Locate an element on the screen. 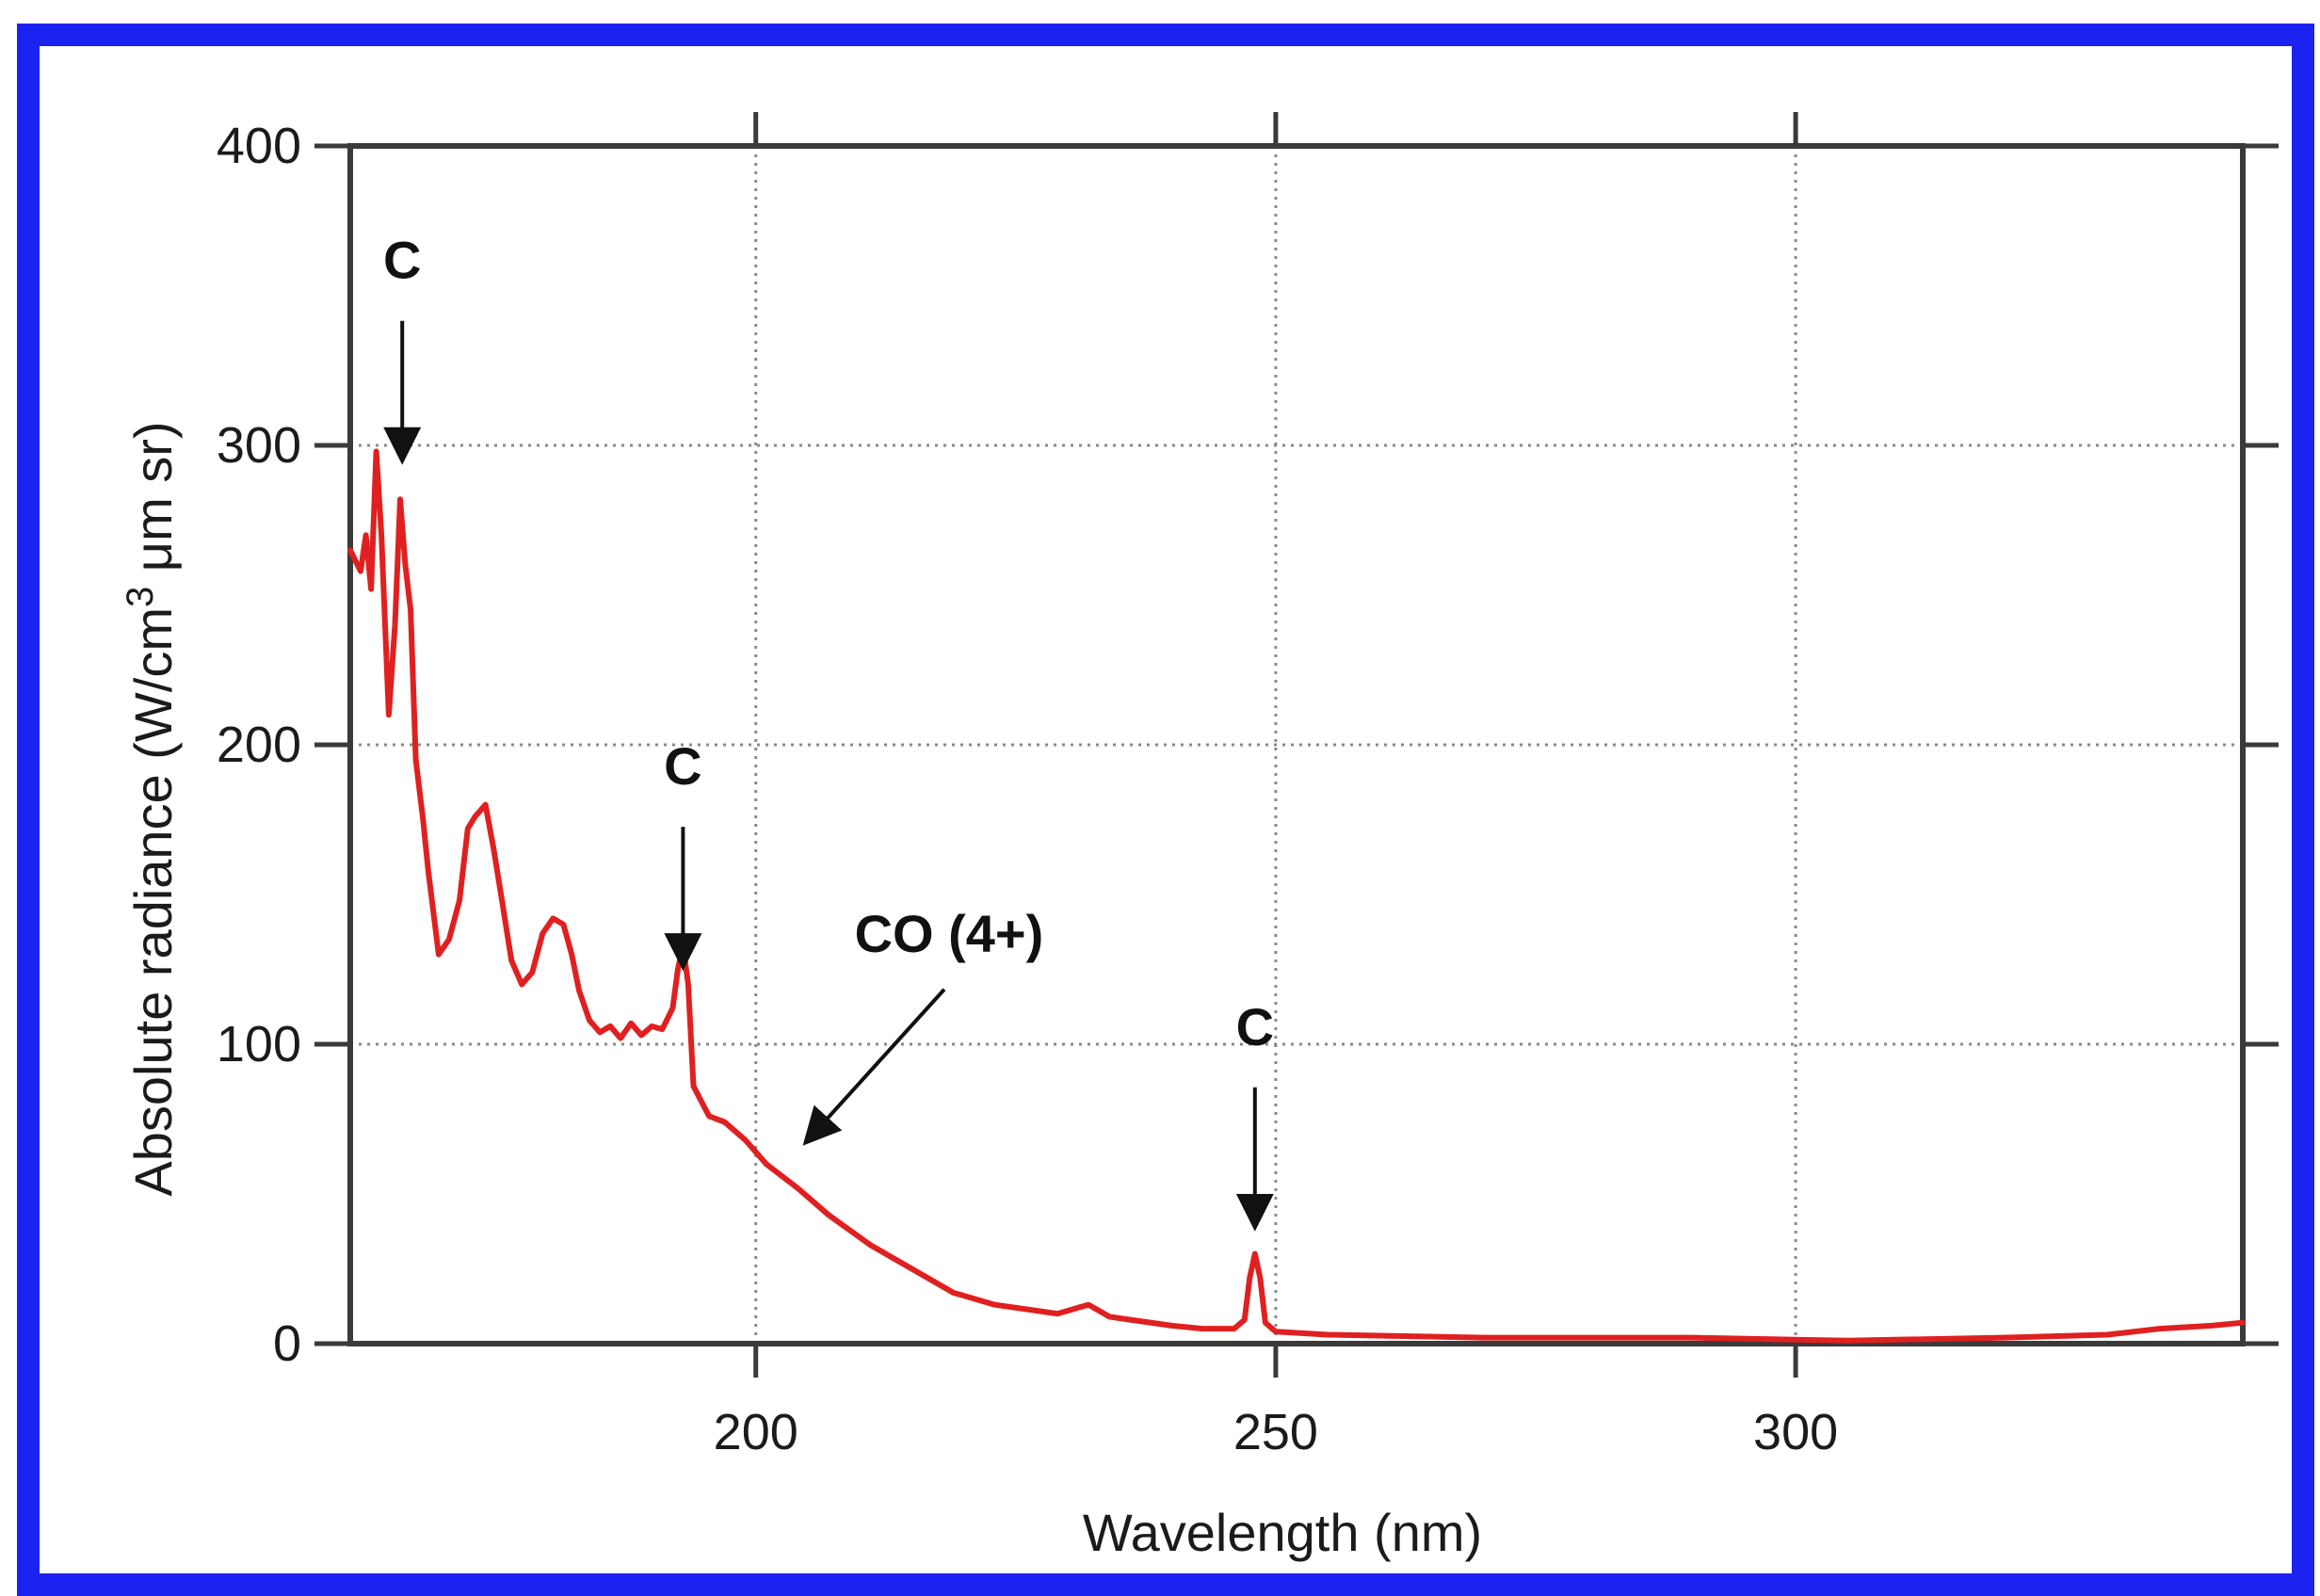 This screenshot has height=1596, width=2320. y-tick-label-200: 200 is located at coordinates (259, 745).